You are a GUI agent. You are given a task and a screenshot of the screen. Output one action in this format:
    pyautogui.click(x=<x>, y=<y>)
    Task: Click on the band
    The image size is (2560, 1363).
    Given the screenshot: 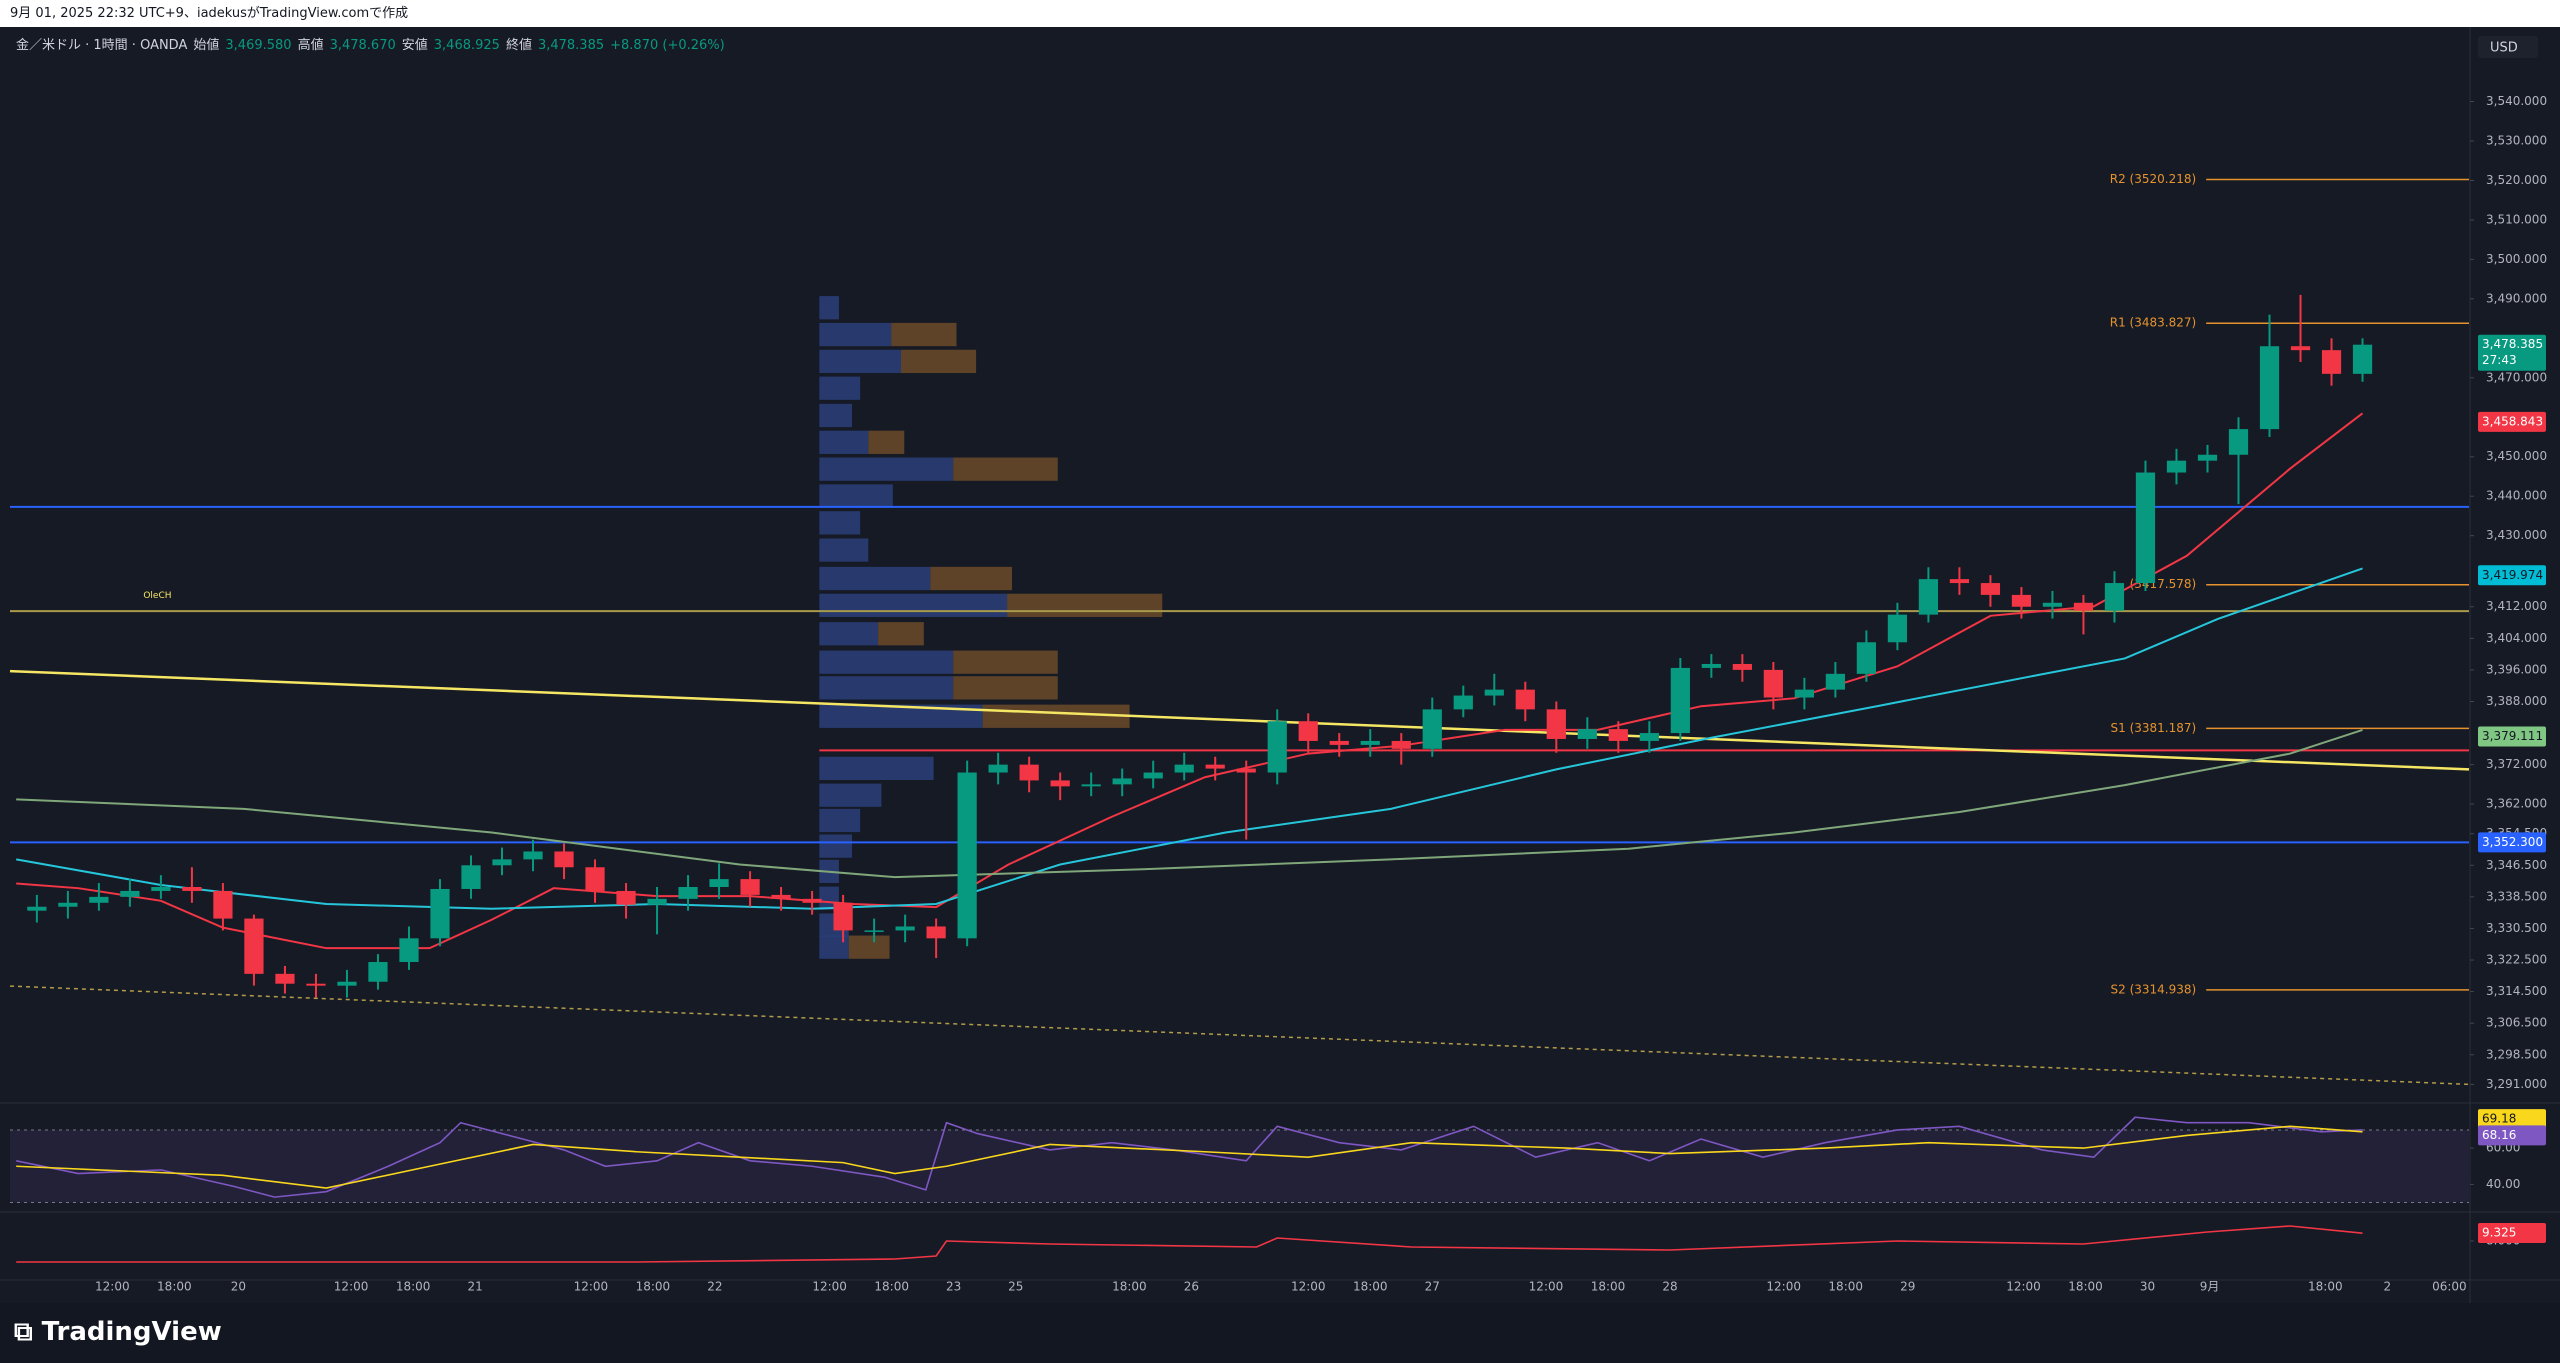 What is the action you would take?
    pyautogui.click(x=1239, y=1166)
    